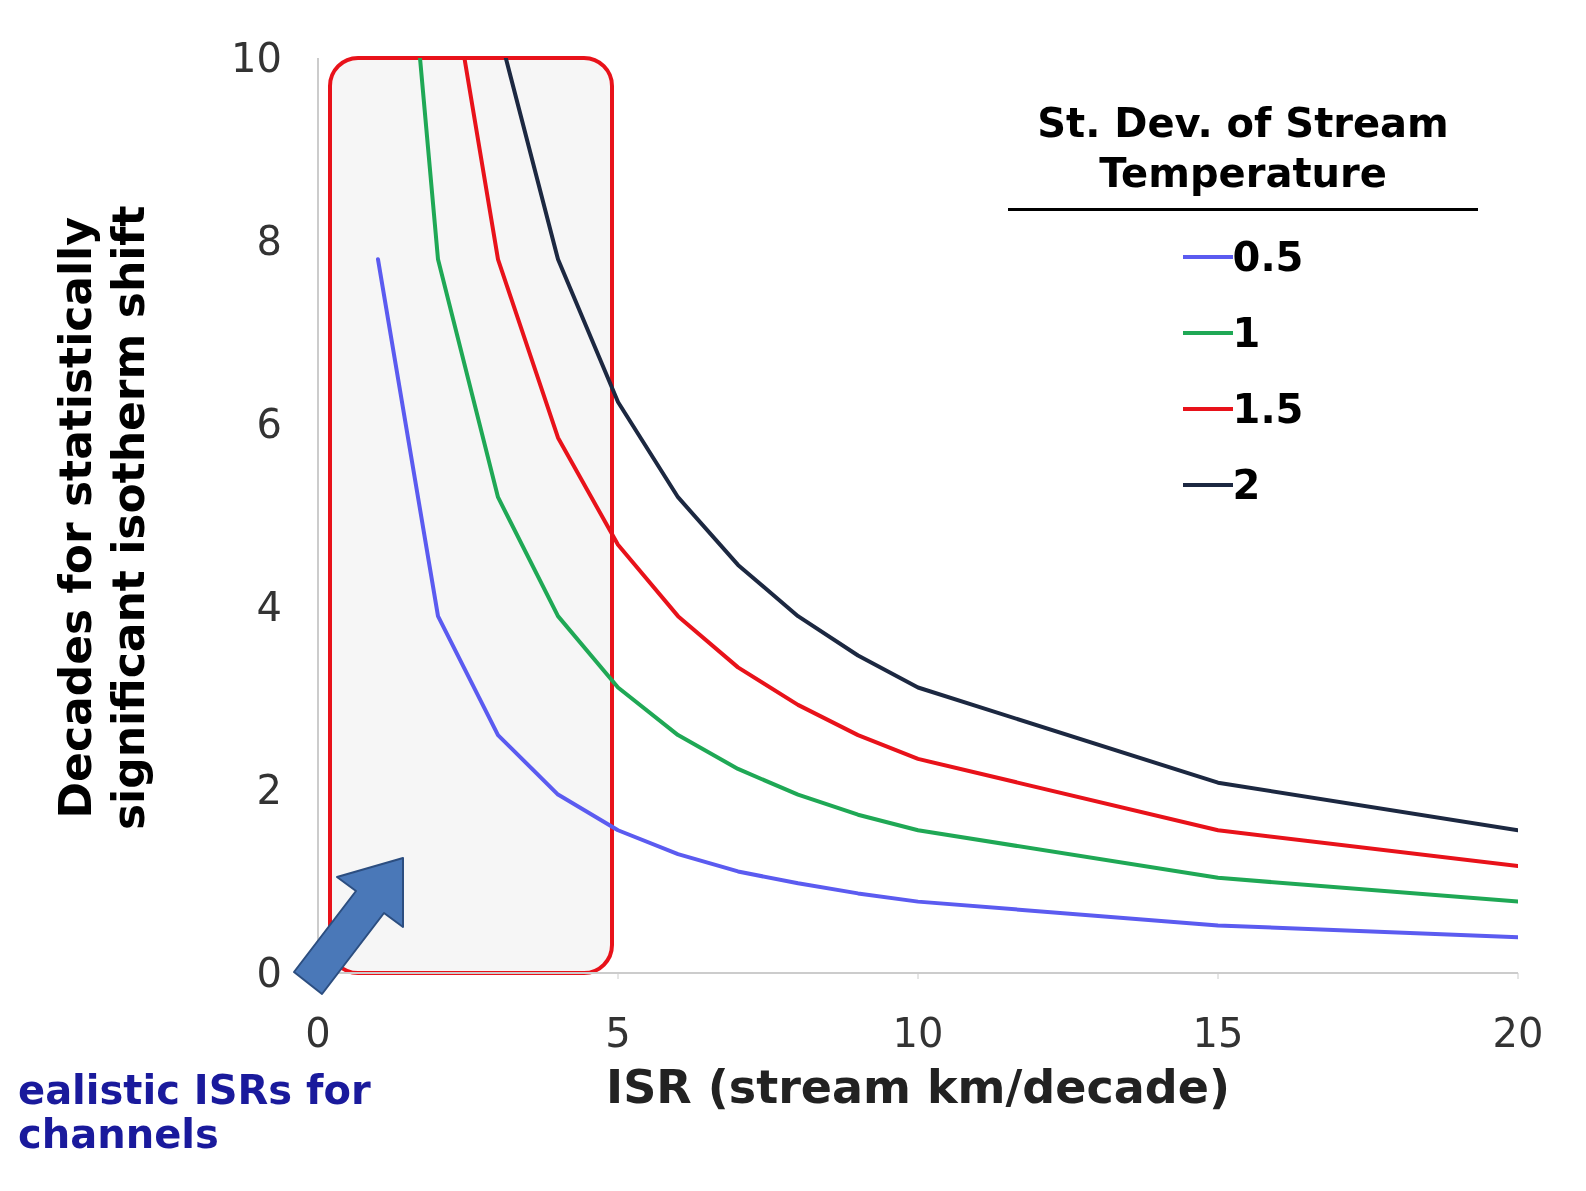 The height and width of the screenshot is (1191, 1586). Describe the element at coordinates (1268, 257) in the screenshot. I see `legend-label: 0.5` at that location.